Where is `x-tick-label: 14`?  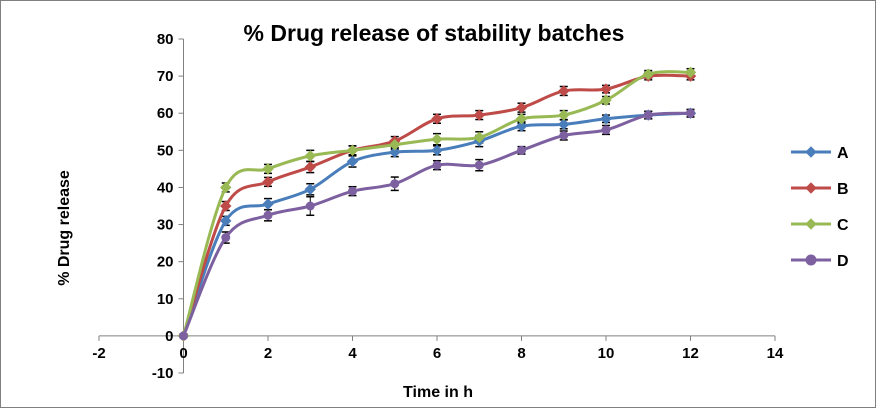
x-tick-label: 14 is located at coordinates (775, 353).